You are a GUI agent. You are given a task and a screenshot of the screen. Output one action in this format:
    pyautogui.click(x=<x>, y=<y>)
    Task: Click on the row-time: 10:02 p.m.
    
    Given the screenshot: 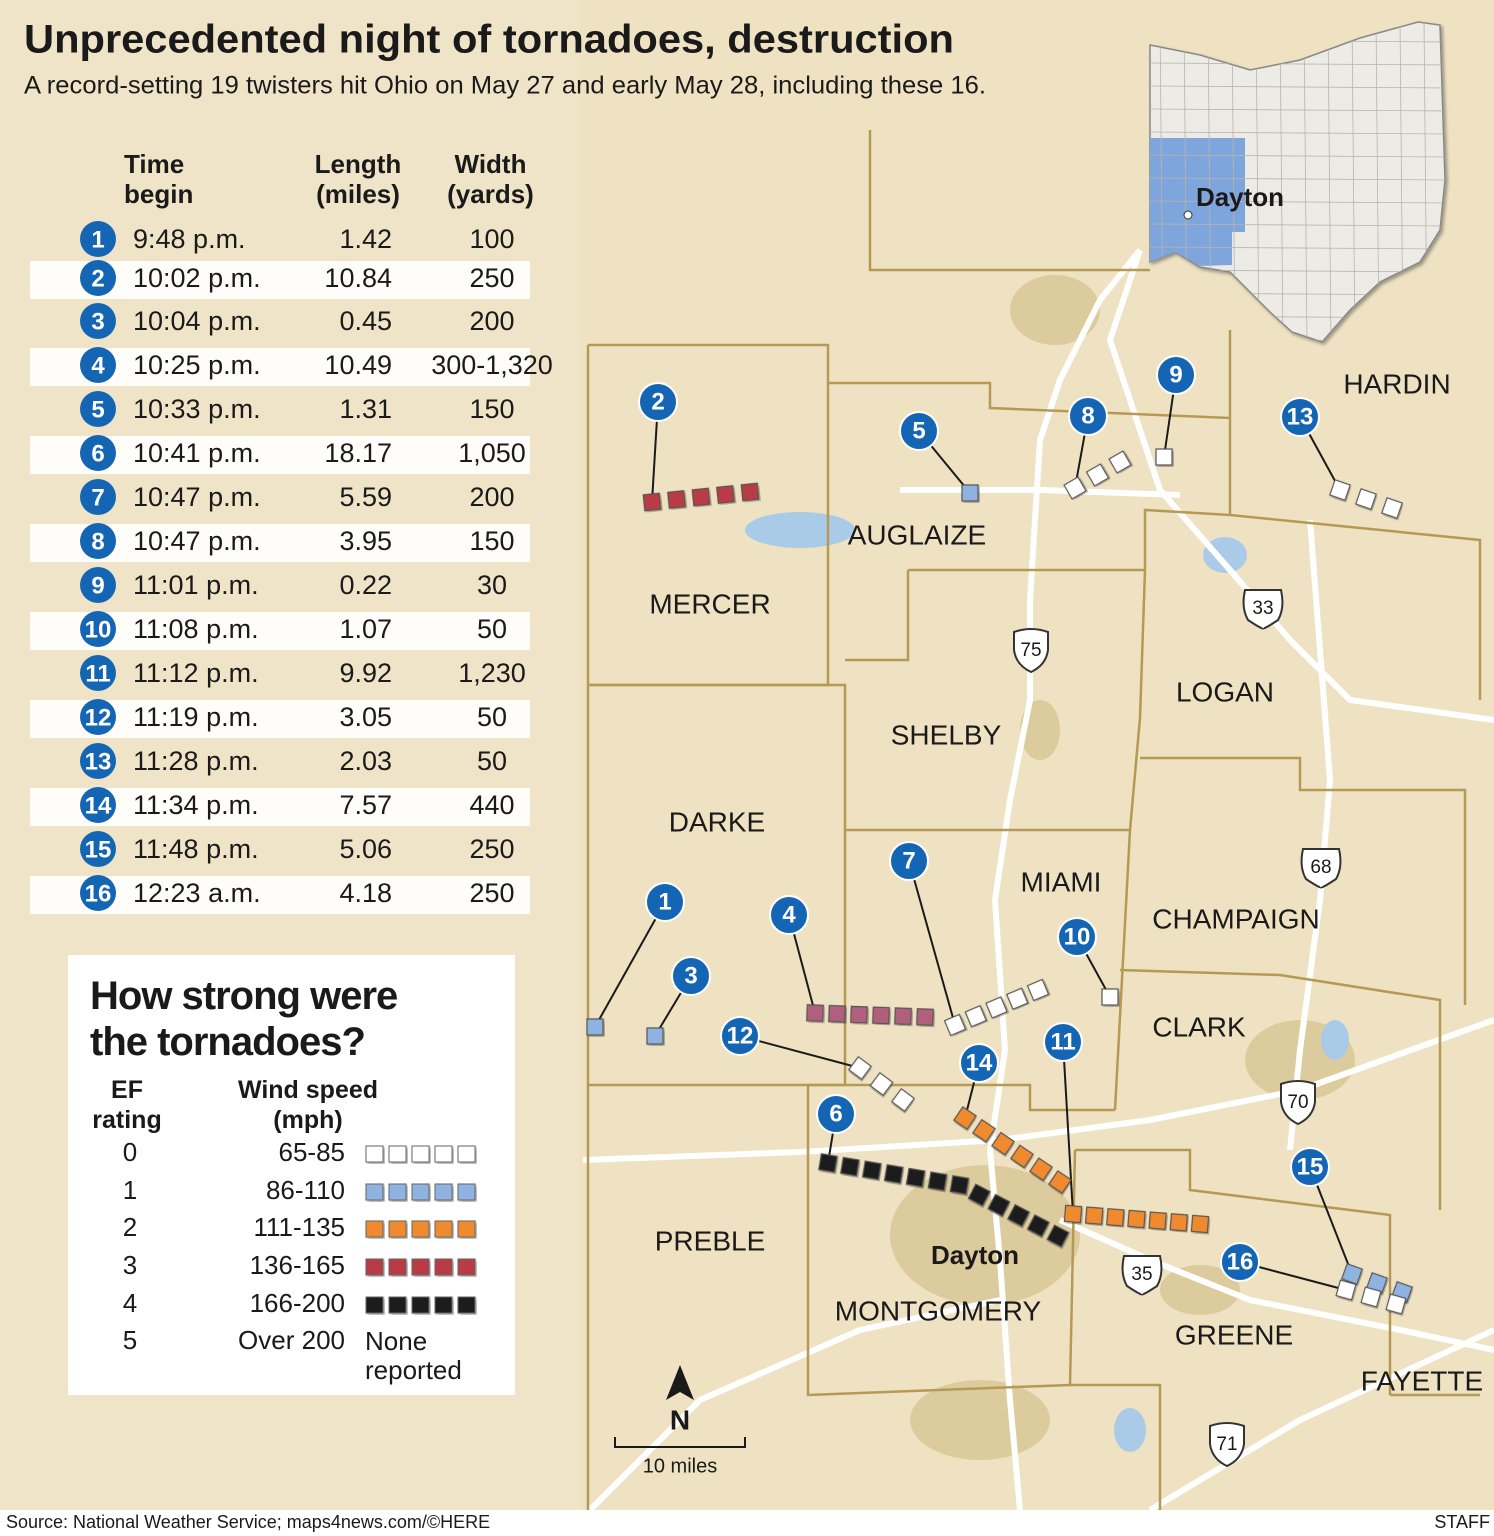 What is the action you would take?
    pyautogui.click(x=197, y=278)
    